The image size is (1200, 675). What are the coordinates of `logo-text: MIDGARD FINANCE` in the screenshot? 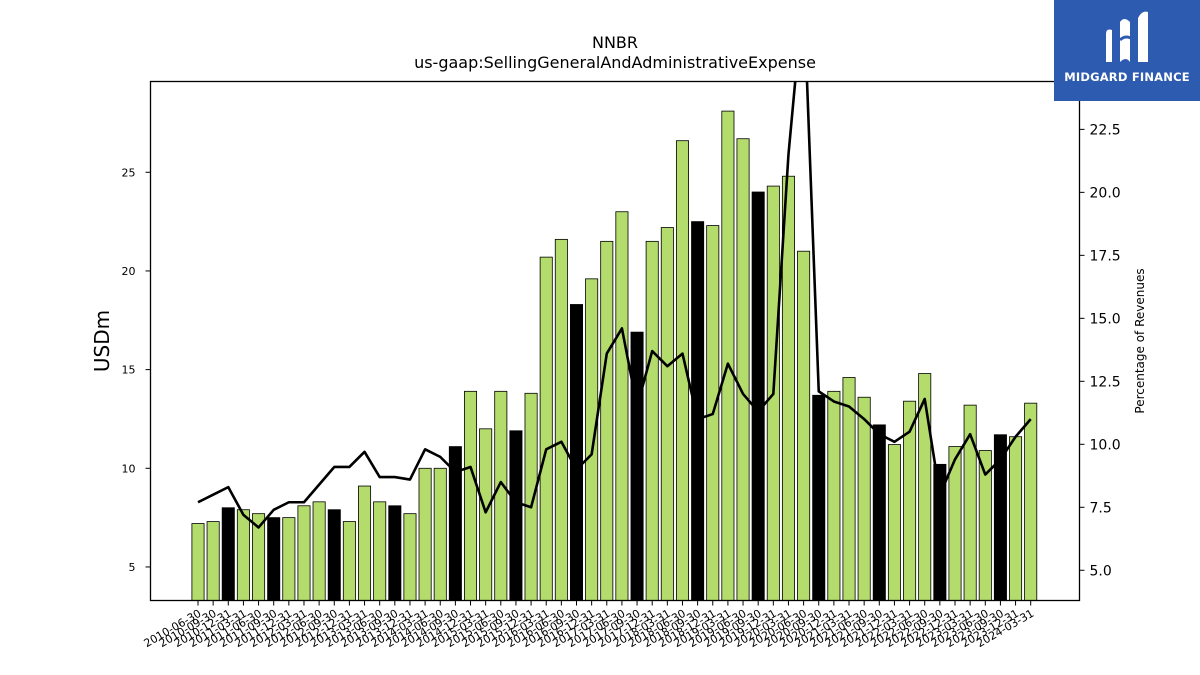 It's located at (1127, 77).